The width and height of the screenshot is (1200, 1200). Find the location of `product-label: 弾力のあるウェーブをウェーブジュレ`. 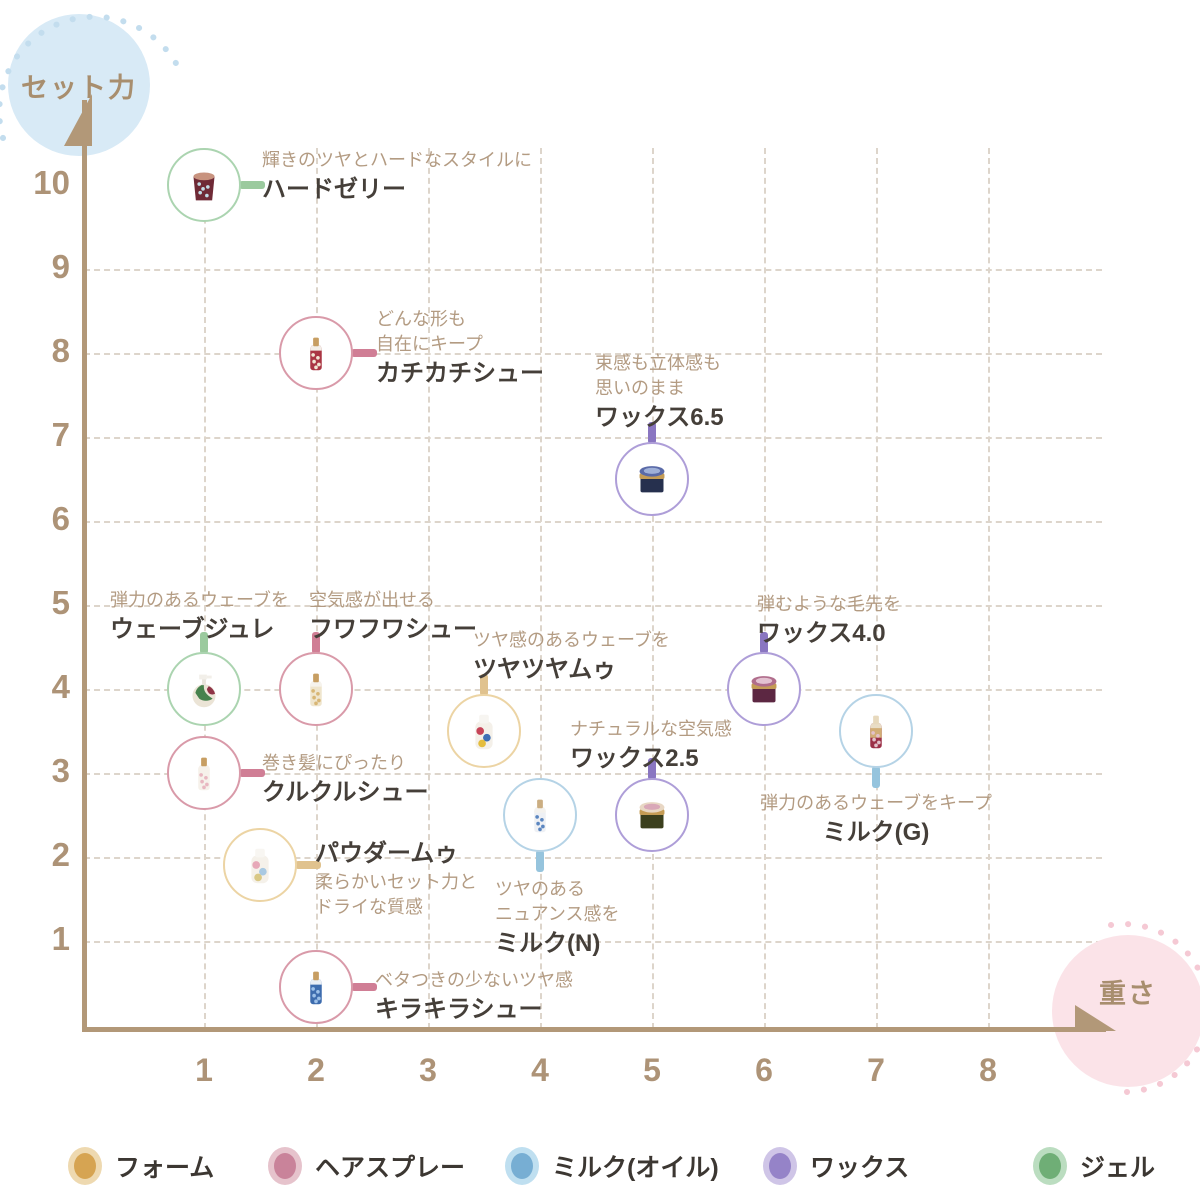

product-label: 弾力のあるウェーブをウェーブジュレ is located at coordinates (199, 616).